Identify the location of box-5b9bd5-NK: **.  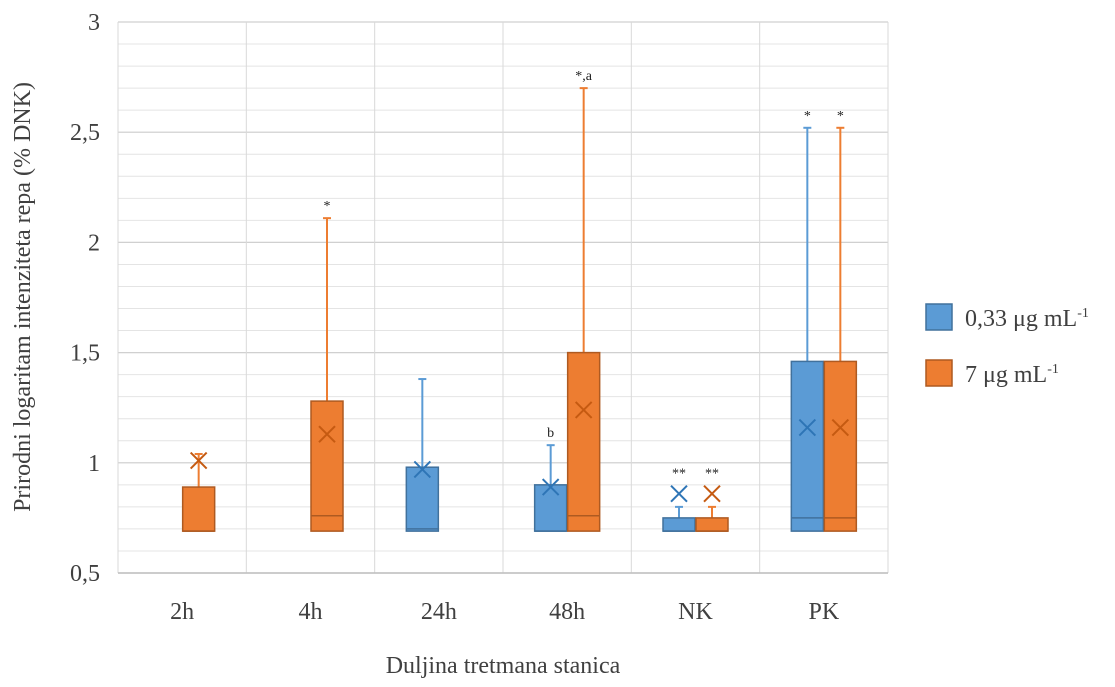
(679, 499).